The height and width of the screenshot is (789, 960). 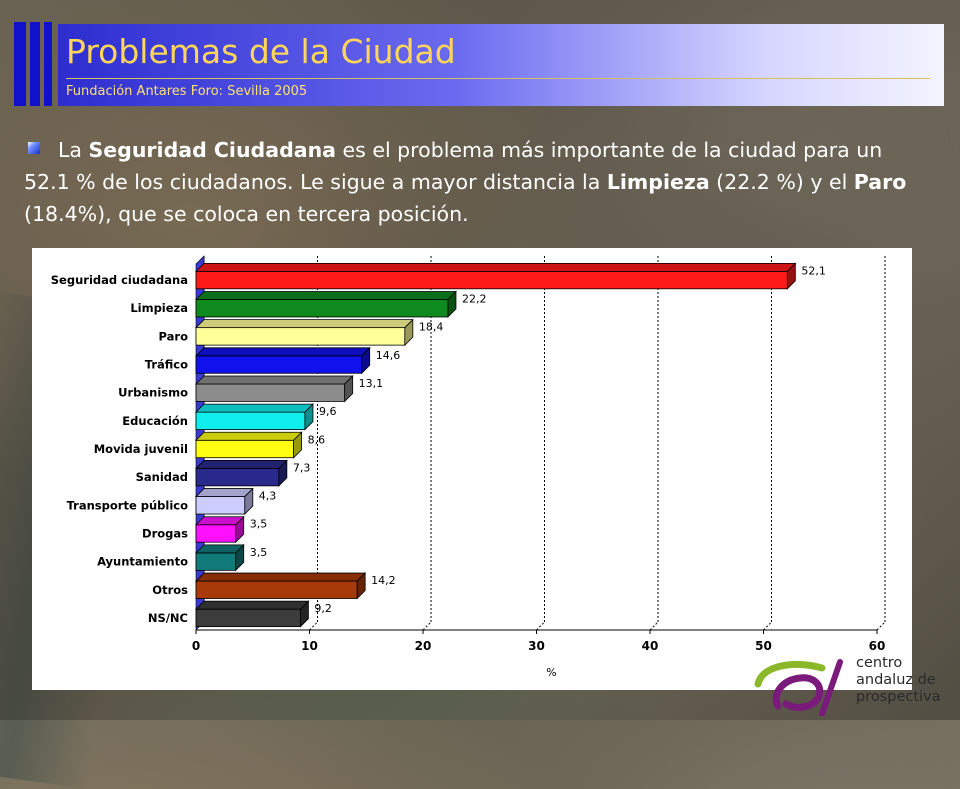 What do you see at coordinates (879, 663) in the screenshot?
I see `logo-line-1: centro` at bounding box center [879, 663].